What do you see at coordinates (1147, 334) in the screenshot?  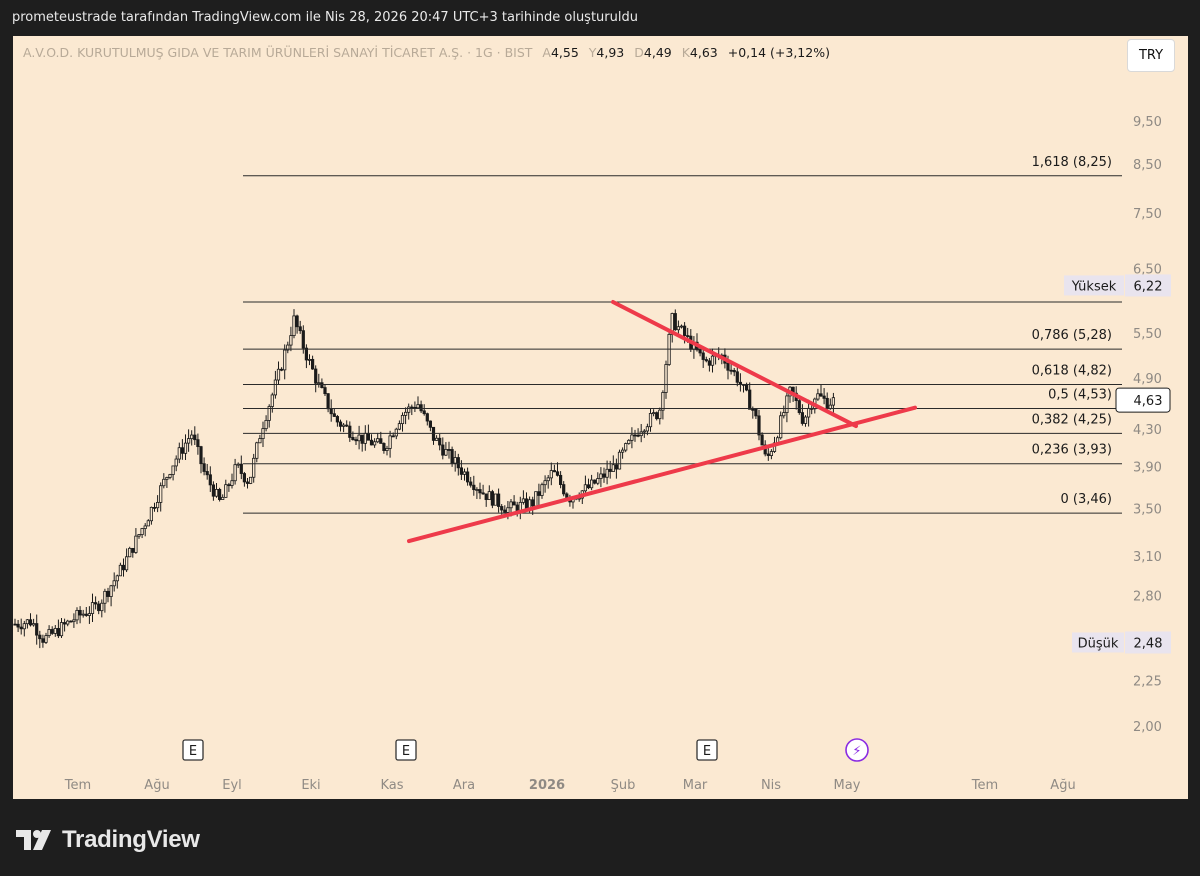 I see `y-tick-label: 5,50` at bounding box center [1147, 334].